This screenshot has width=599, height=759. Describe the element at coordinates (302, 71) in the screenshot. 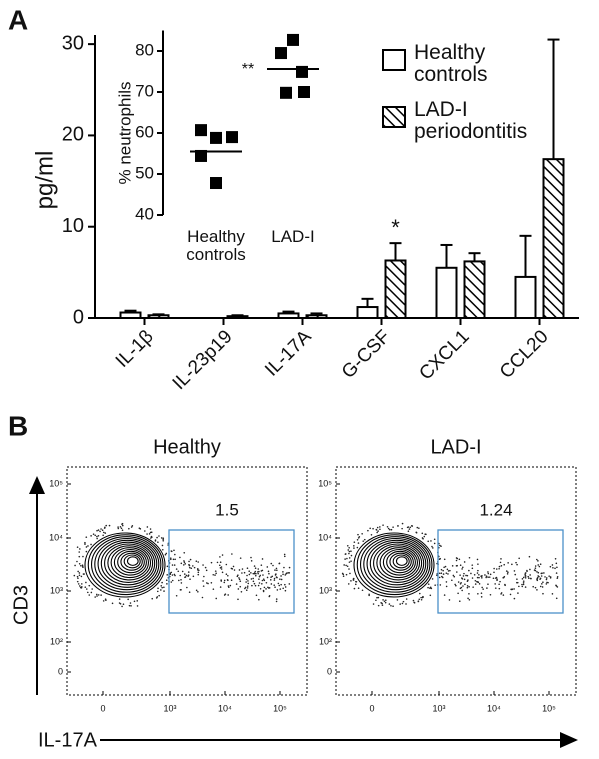

I see `point` at that location.